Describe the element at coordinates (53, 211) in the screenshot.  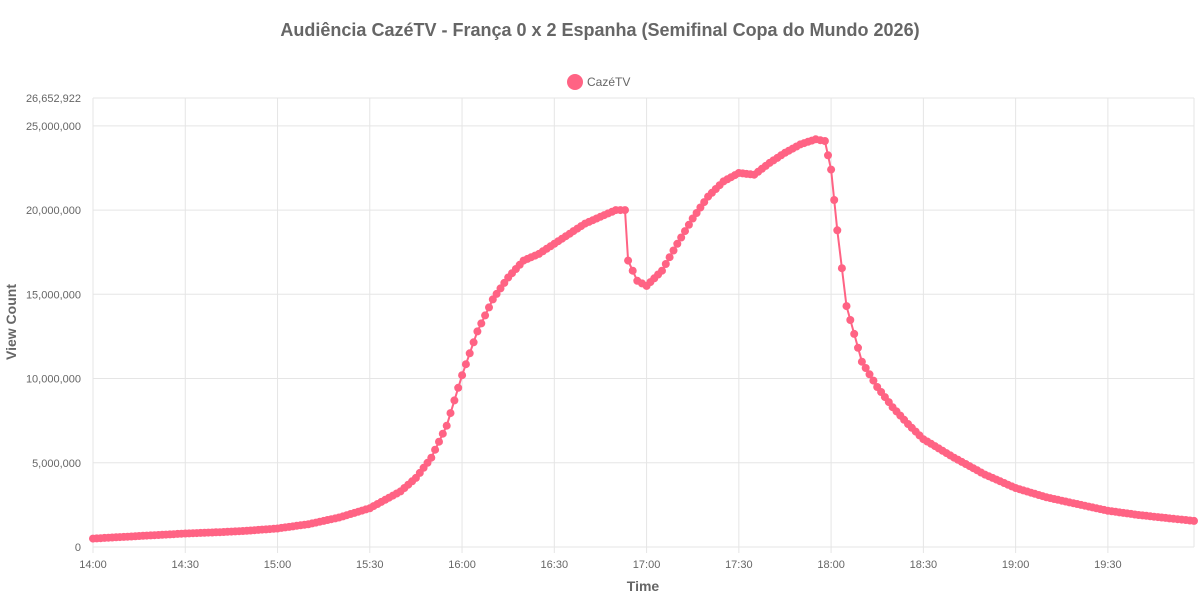
I see `y-tick-label: 20,000,000` at that location.